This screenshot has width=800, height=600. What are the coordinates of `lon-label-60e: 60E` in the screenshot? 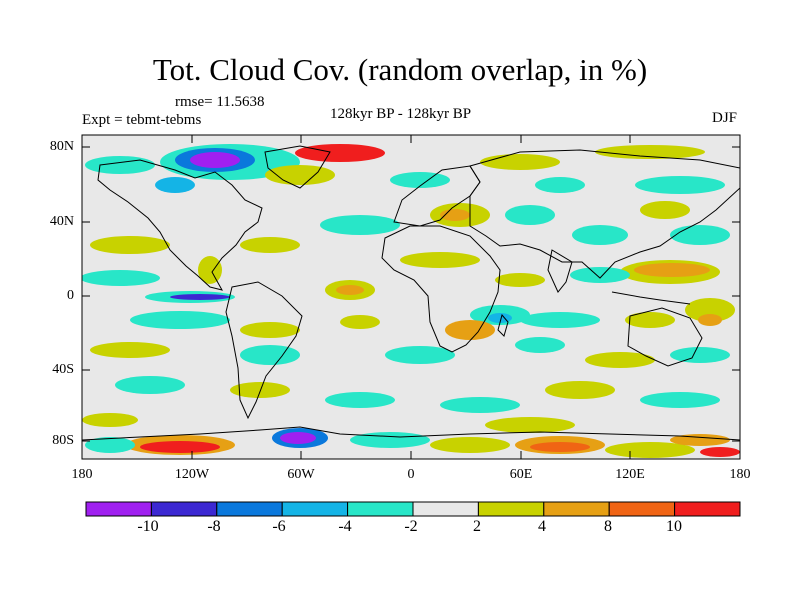 It's located at (521, 474).